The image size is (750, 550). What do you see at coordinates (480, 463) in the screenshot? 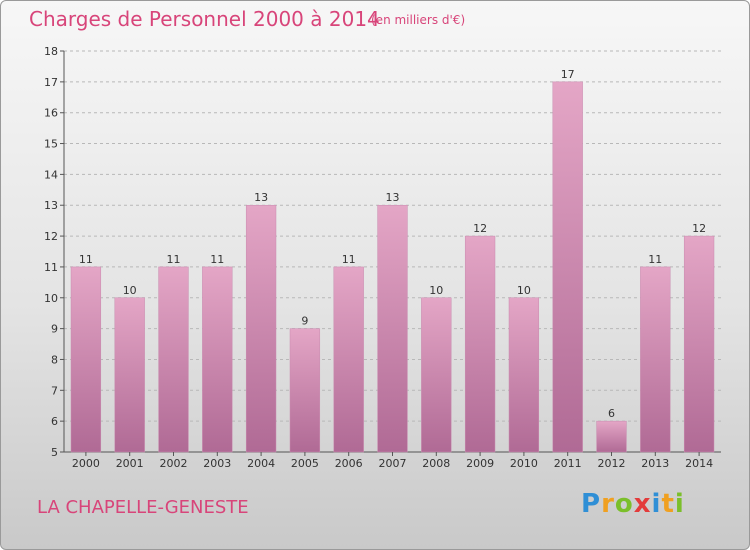
I see `x-tick-label: 2009` at bounding box center [480, 463].